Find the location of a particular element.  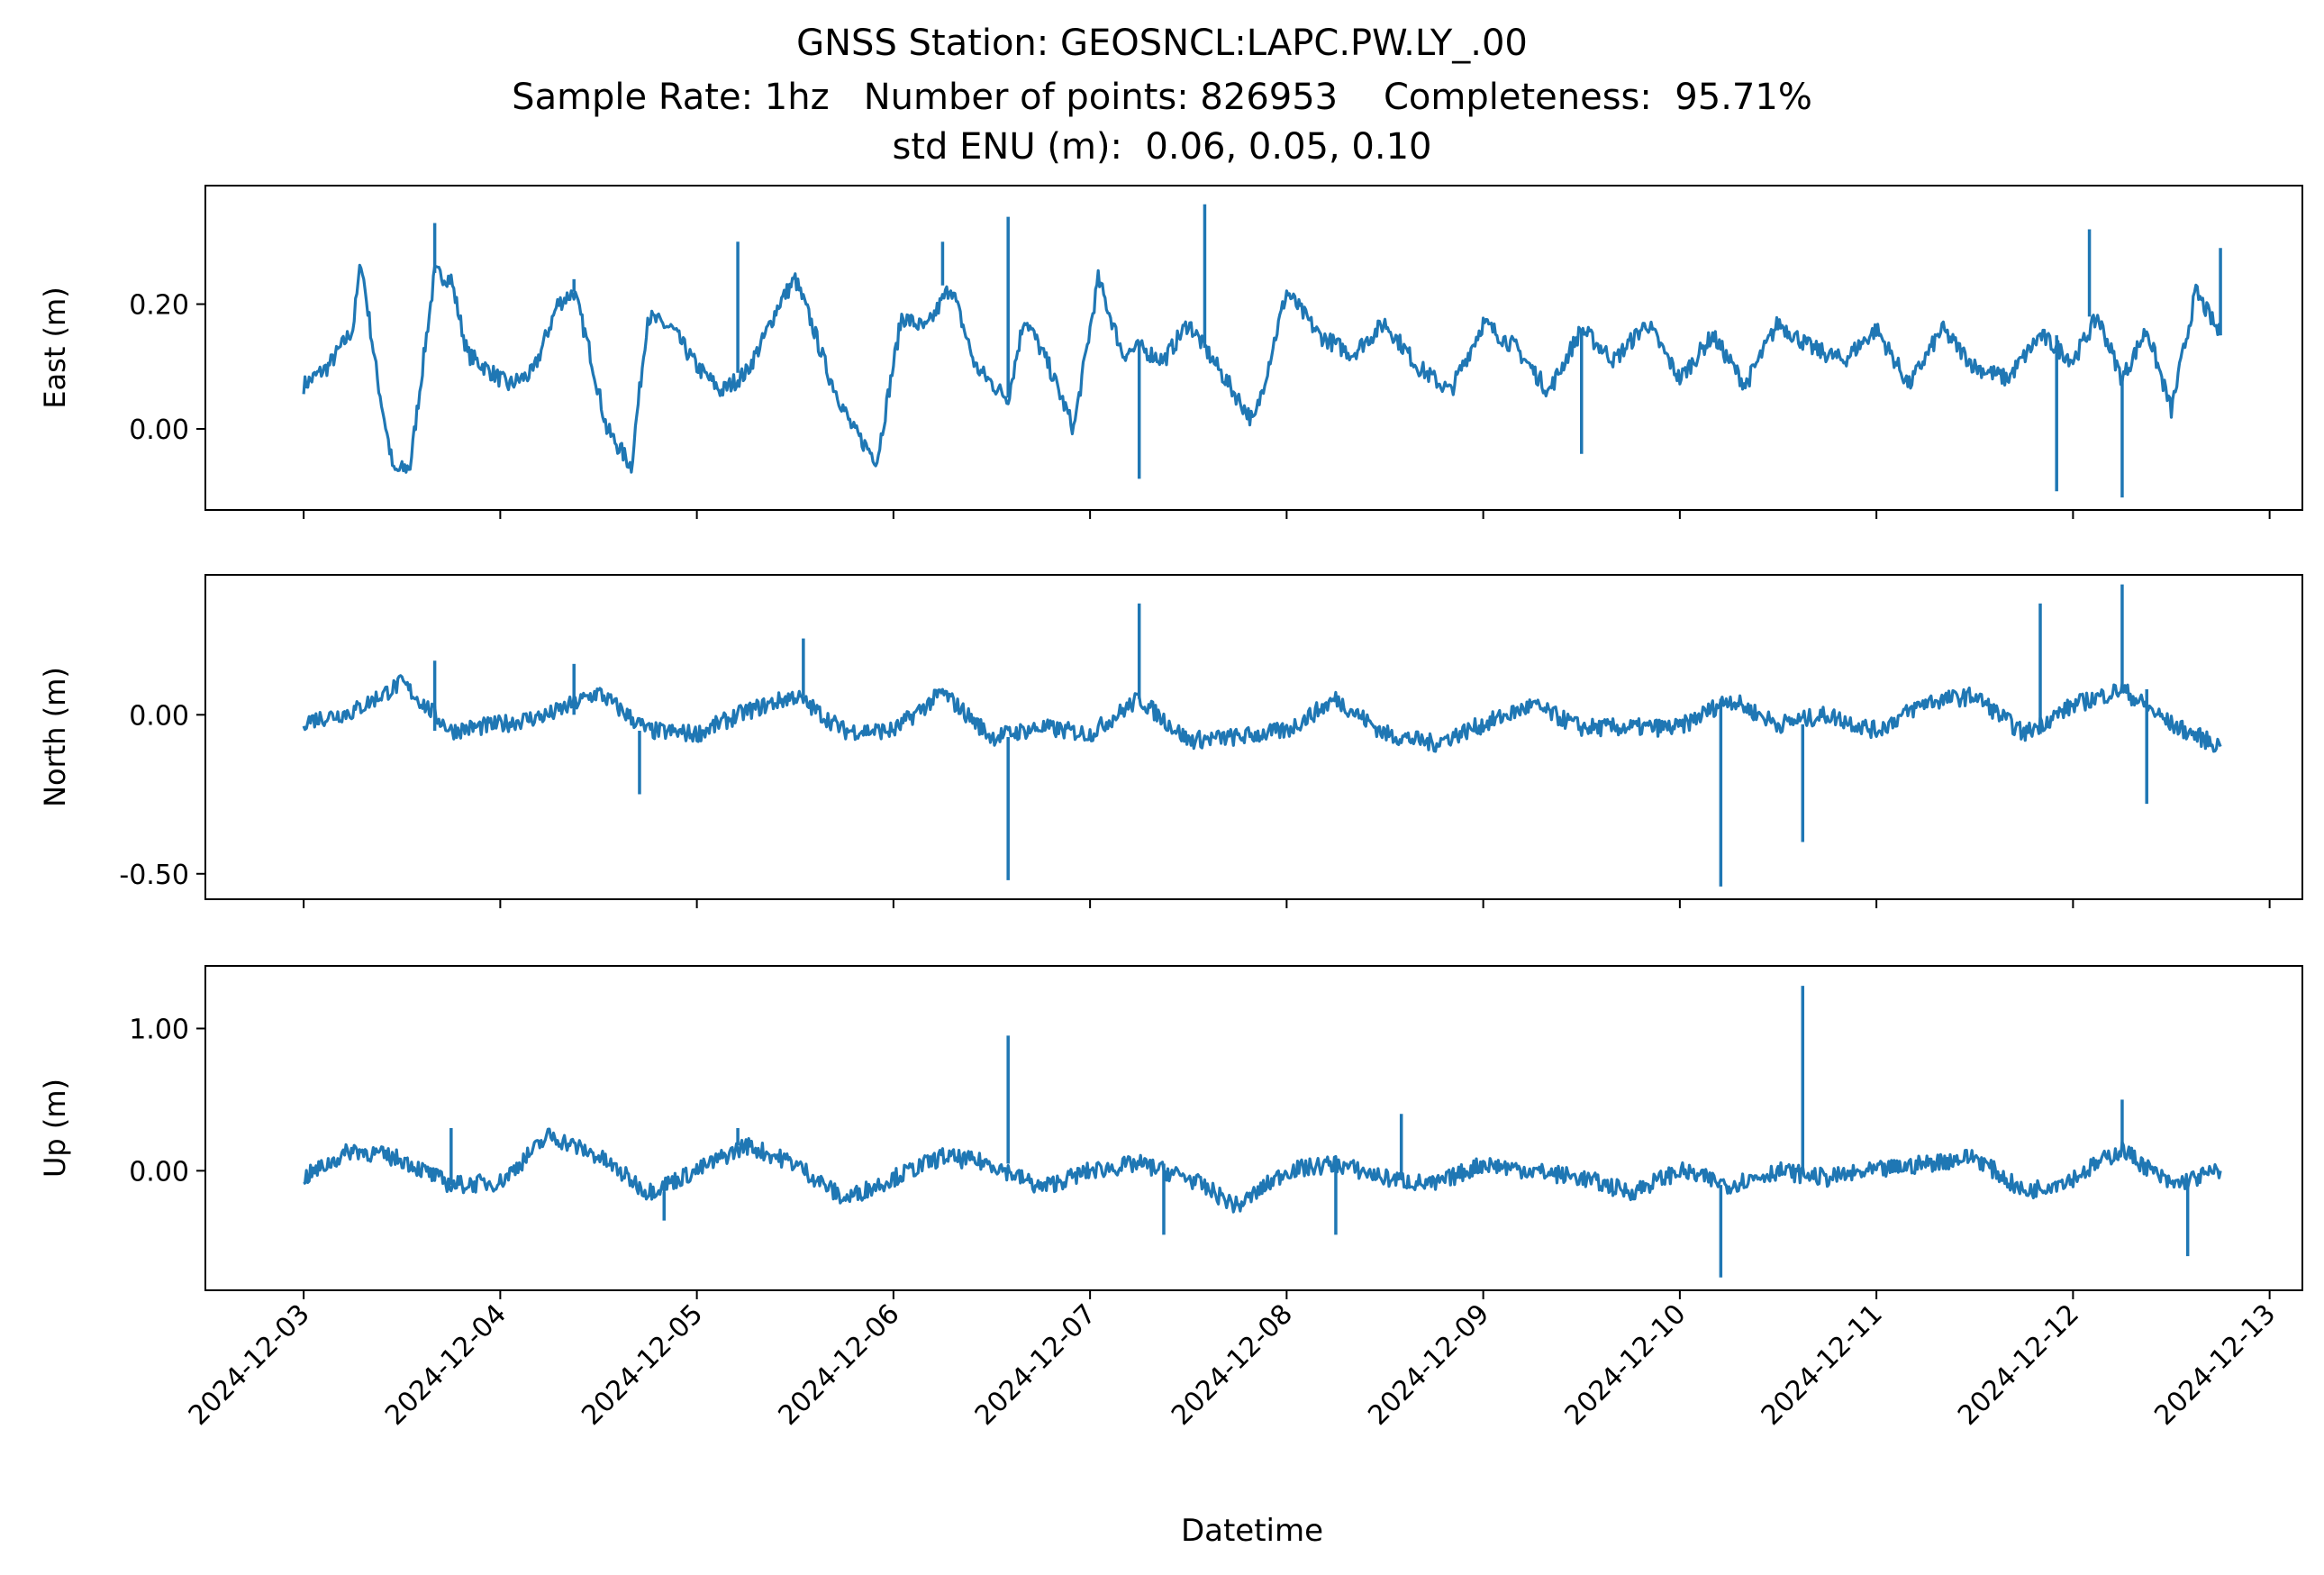

y-axis-label: East (m) is located at coordinates (55, 347).